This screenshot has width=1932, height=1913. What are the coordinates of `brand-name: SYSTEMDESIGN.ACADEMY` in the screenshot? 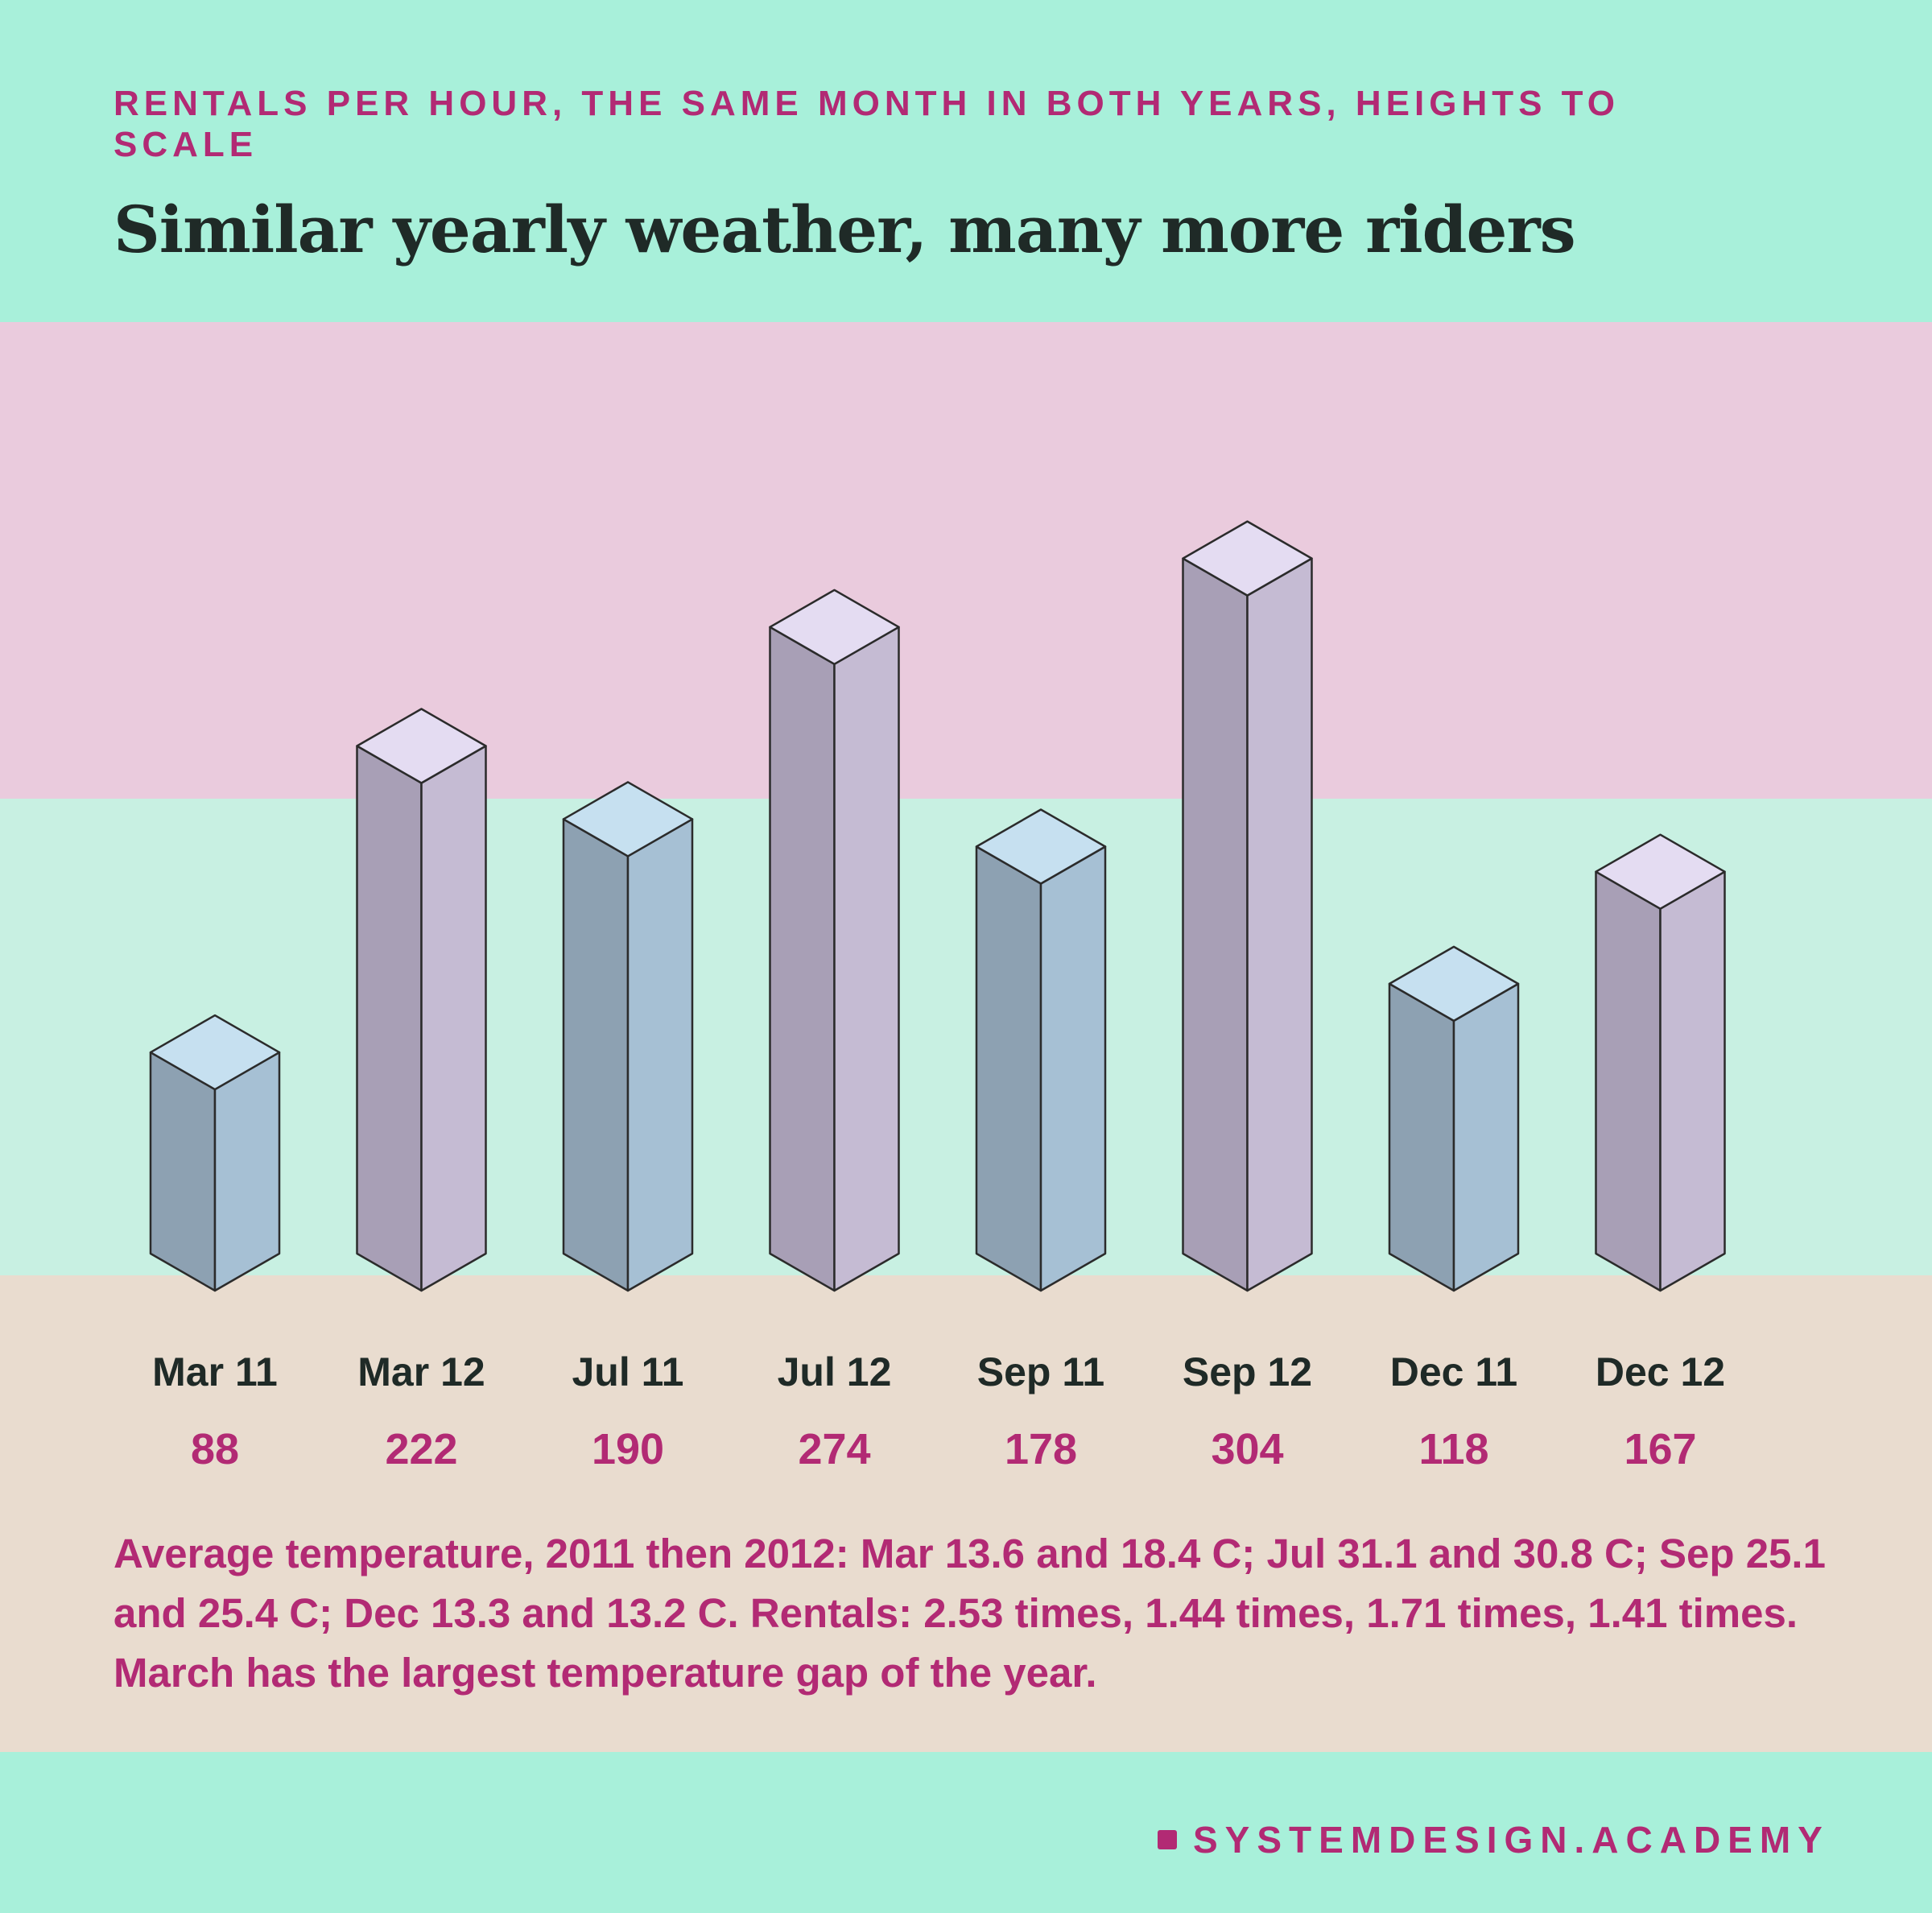 It's located at (1511, 1840).